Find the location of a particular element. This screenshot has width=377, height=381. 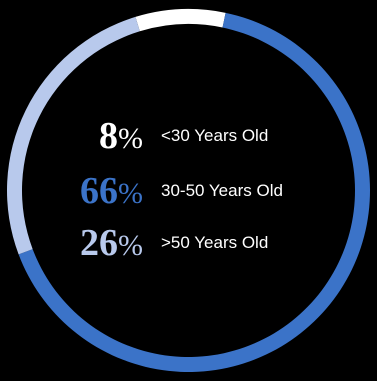

percent-under-30: 8% is located at coordinates (121, 137).